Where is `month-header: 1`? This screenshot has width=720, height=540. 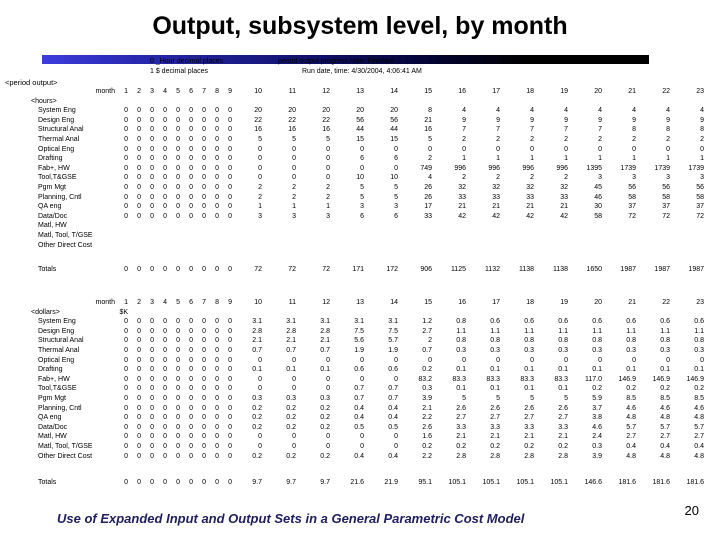 month-header: 1 is located at coordinates (126, 302).